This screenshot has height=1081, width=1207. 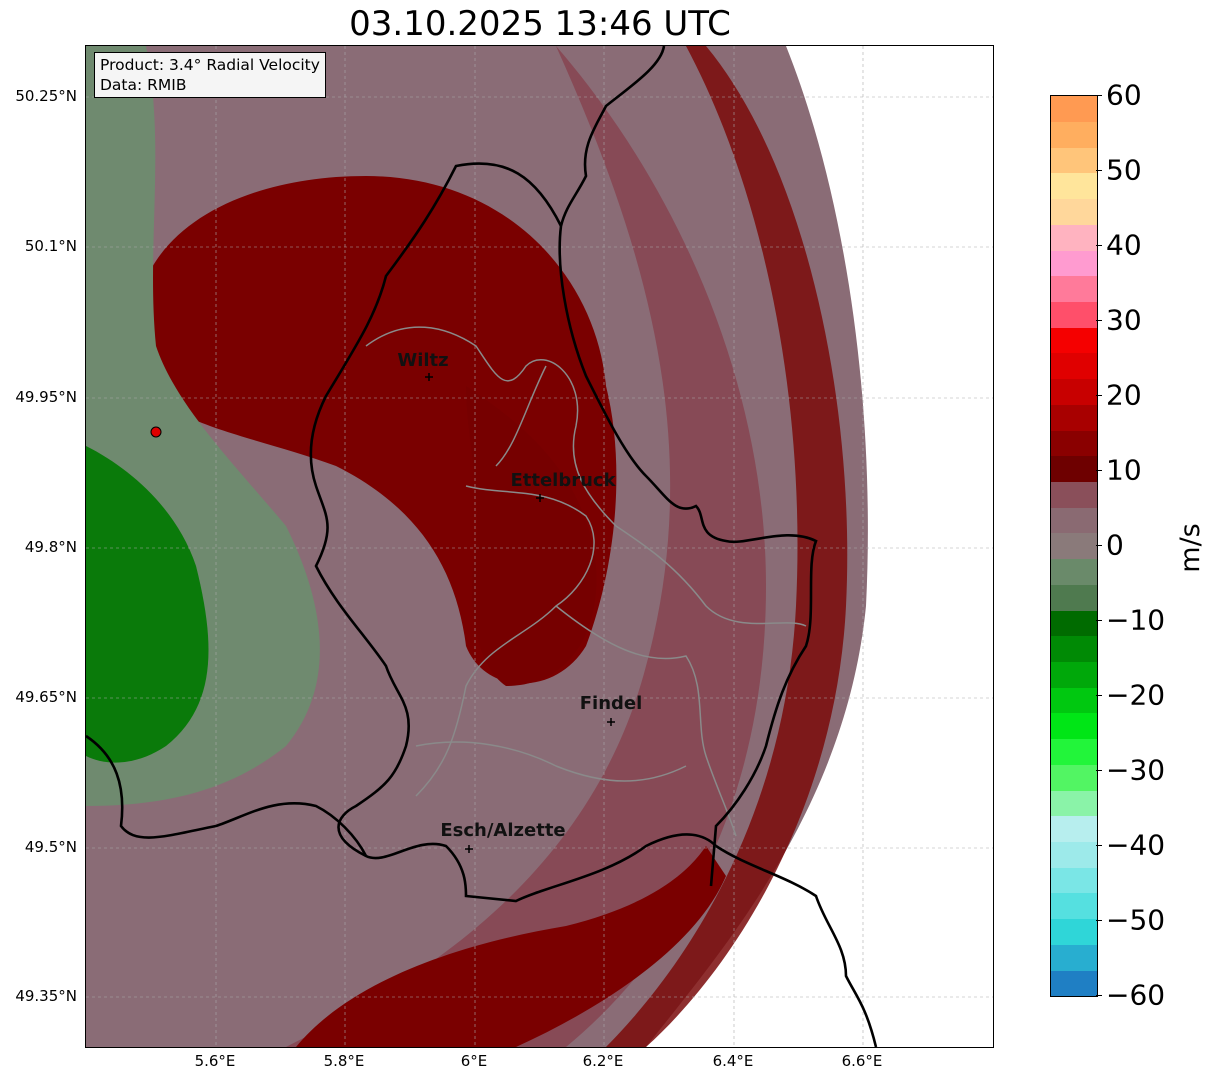 What do you see at coordinates (50, 547) in the screenshot?
I see `lat-tick-label: 49.8°N` at bounding box center [50, 547].